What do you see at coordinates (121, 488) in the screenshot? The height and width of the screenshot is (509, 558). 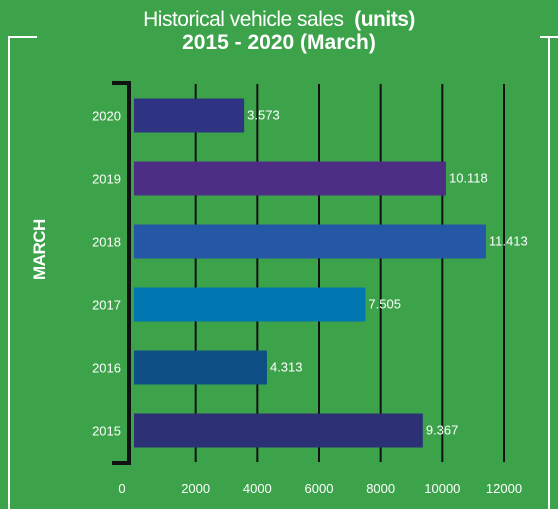 I see `x-tick-label: 0` at bounding box center [121, 488].